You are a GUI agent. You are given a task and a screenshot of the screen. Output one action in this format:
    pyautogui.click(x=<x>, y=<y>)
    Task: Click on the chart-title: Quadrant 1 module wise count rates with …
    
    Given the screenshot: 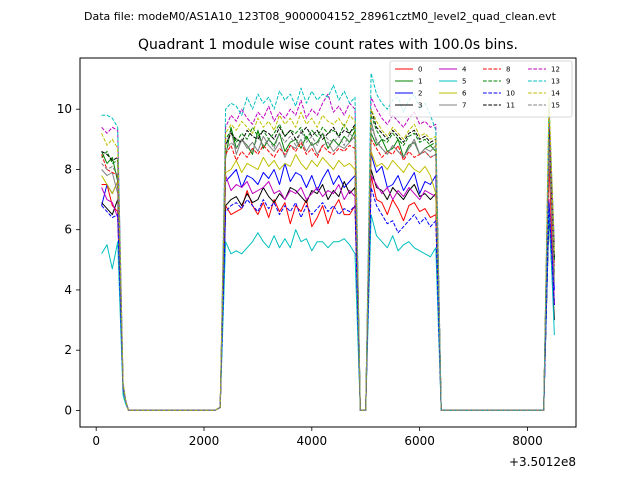 What is the action you would take?
    pyautogui.click(x=328, y=45)
    